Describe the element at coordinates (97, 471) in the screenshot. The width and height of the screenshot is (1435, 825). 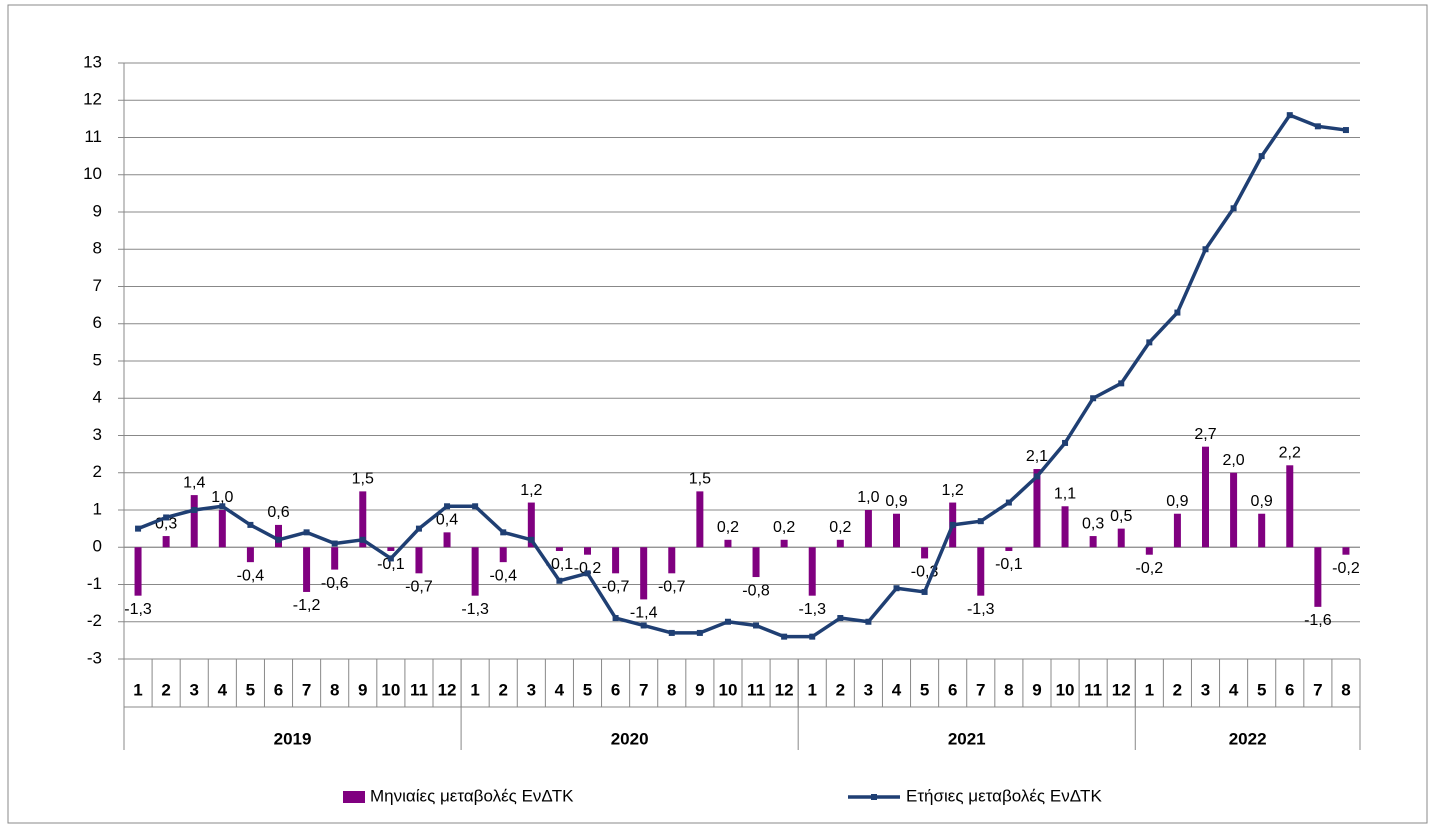
I see `y-tick-label: 2` at that location.